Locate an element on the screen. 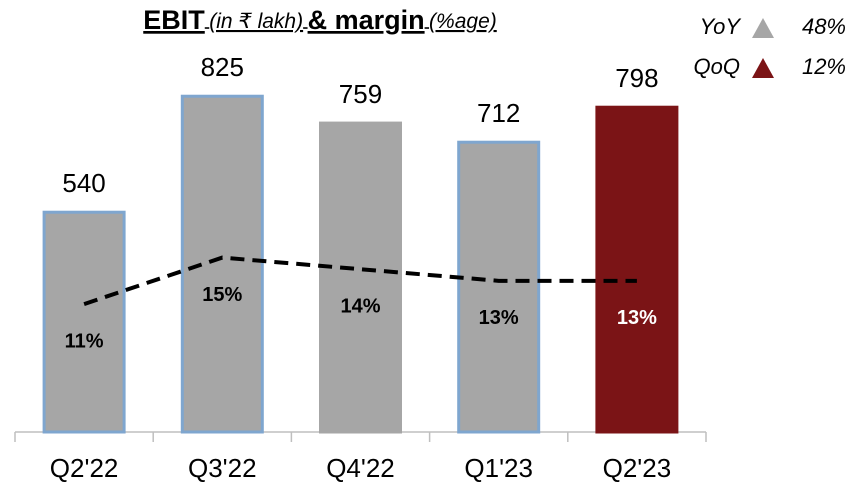  chart-title: EBIT (in ₹ lakh) & margin (%age) is located at coordinates (320, 20).